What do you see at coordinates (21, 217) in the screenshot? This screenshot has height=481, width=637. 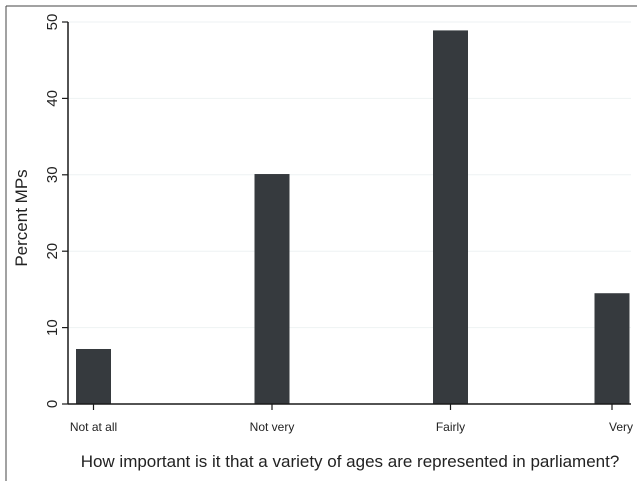 I see `y-axis-label: Percent MPs` at bounding box center [21, 217].